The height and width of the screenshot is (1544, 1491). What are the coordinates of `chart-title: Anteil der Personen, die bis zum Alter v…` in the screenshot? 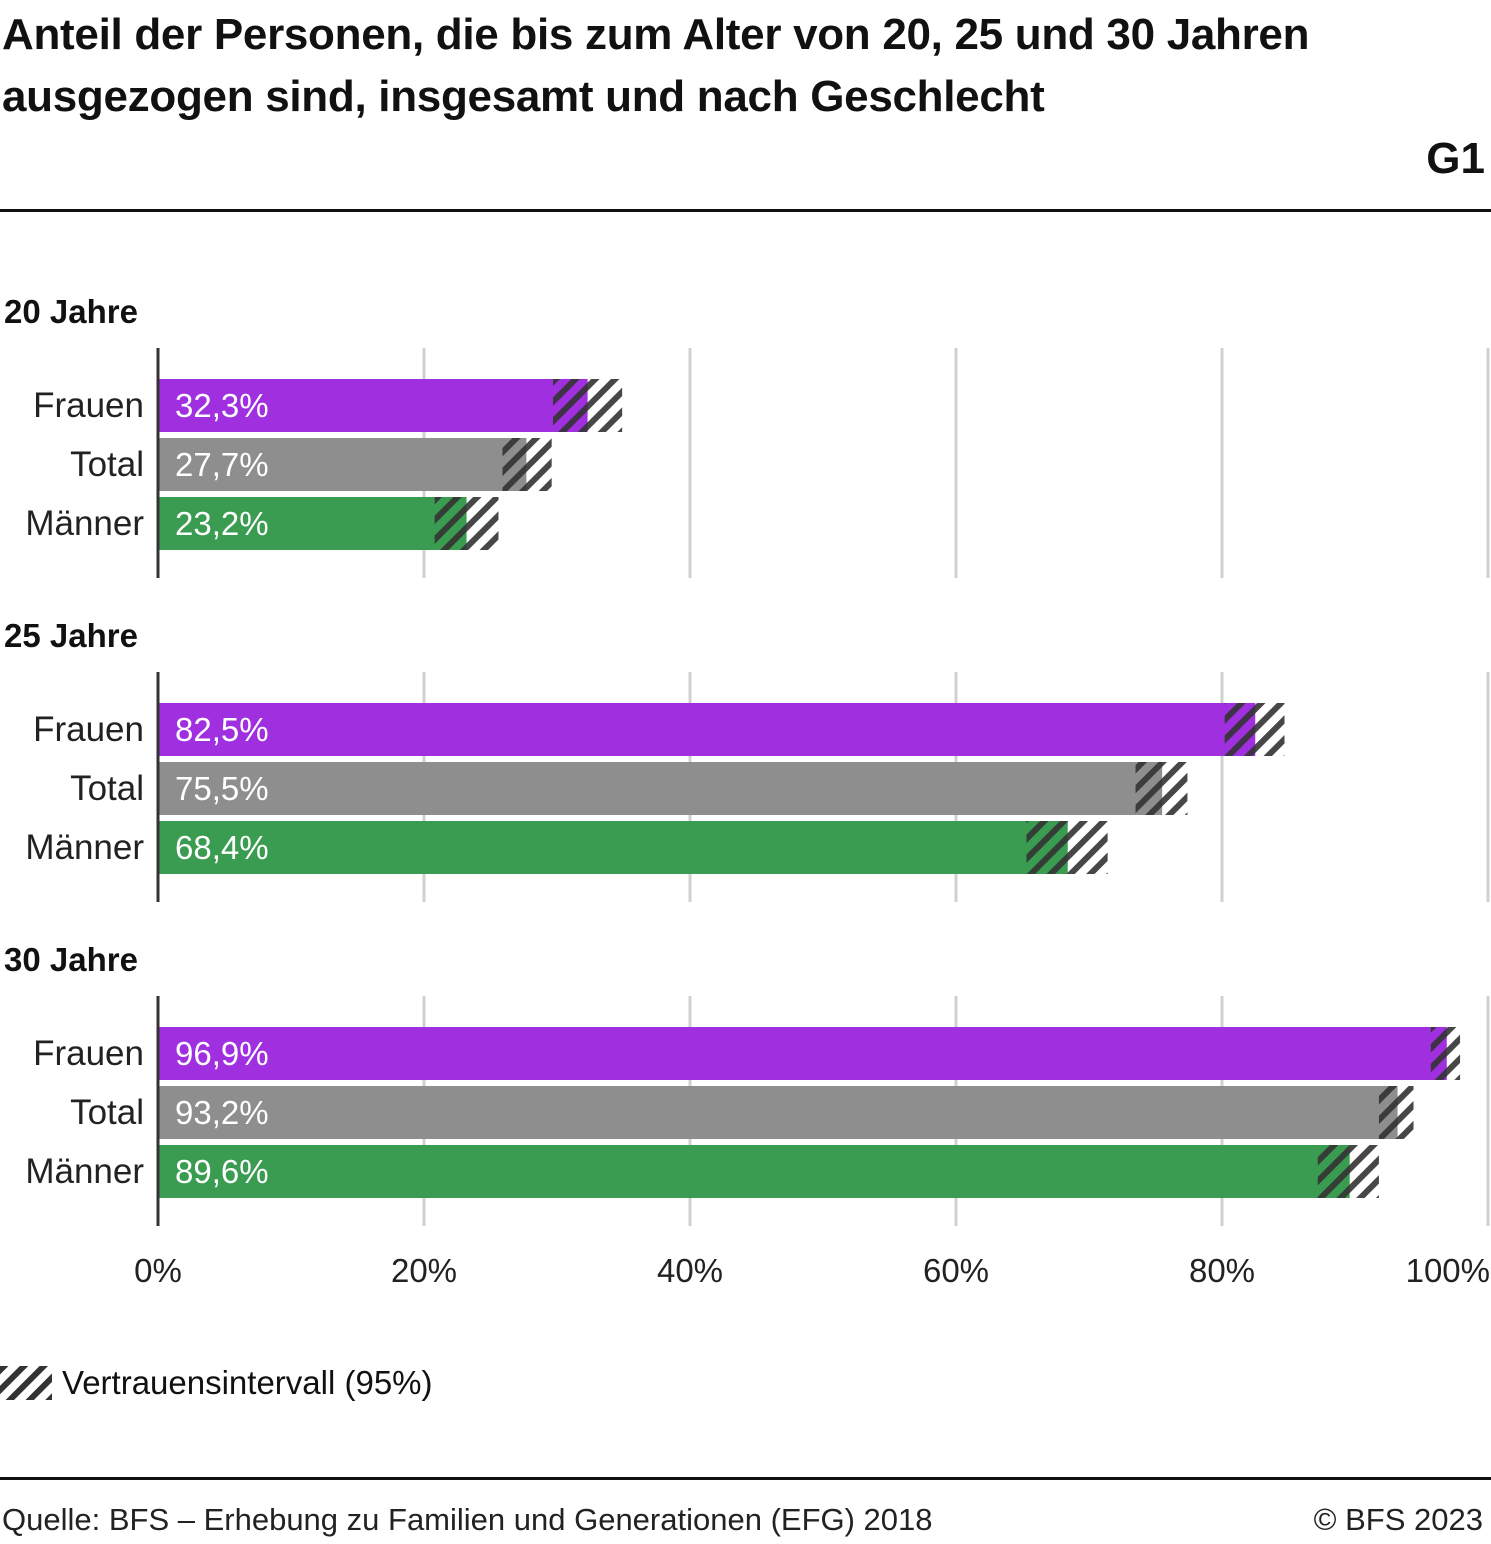 It's located at (656, 65).